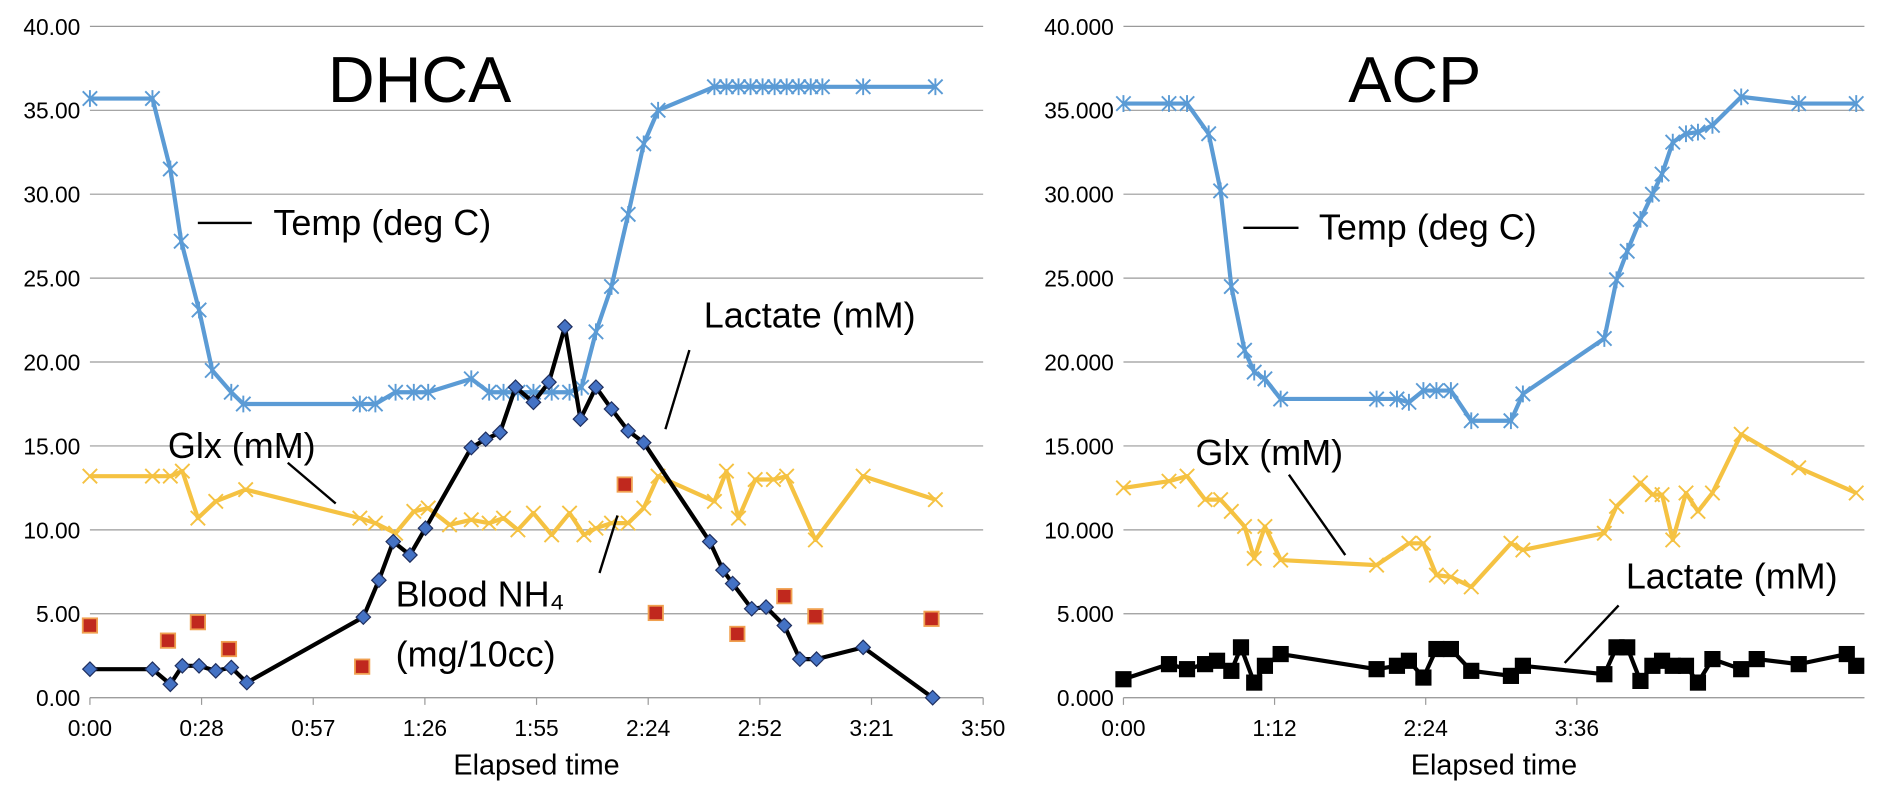 This screenshot has height=796, width=1880. I want to click on x-tick-label: 3:36, so click(1577, 728).